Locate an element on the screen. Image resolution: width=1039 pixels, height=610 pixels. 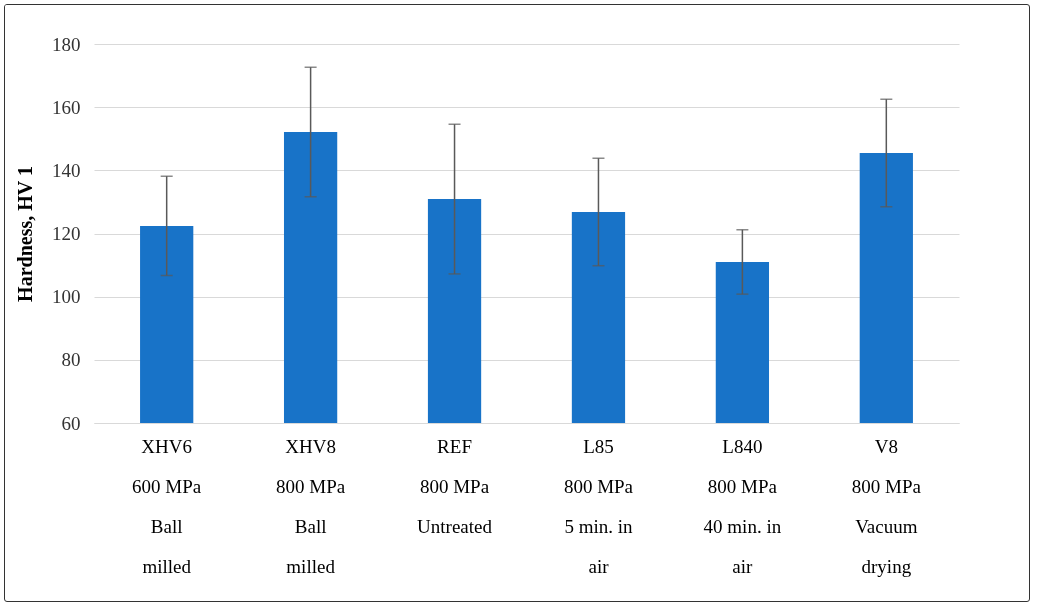
x-tick-label: REF 800 MPa Untreated is located at coordinates (455, 486).